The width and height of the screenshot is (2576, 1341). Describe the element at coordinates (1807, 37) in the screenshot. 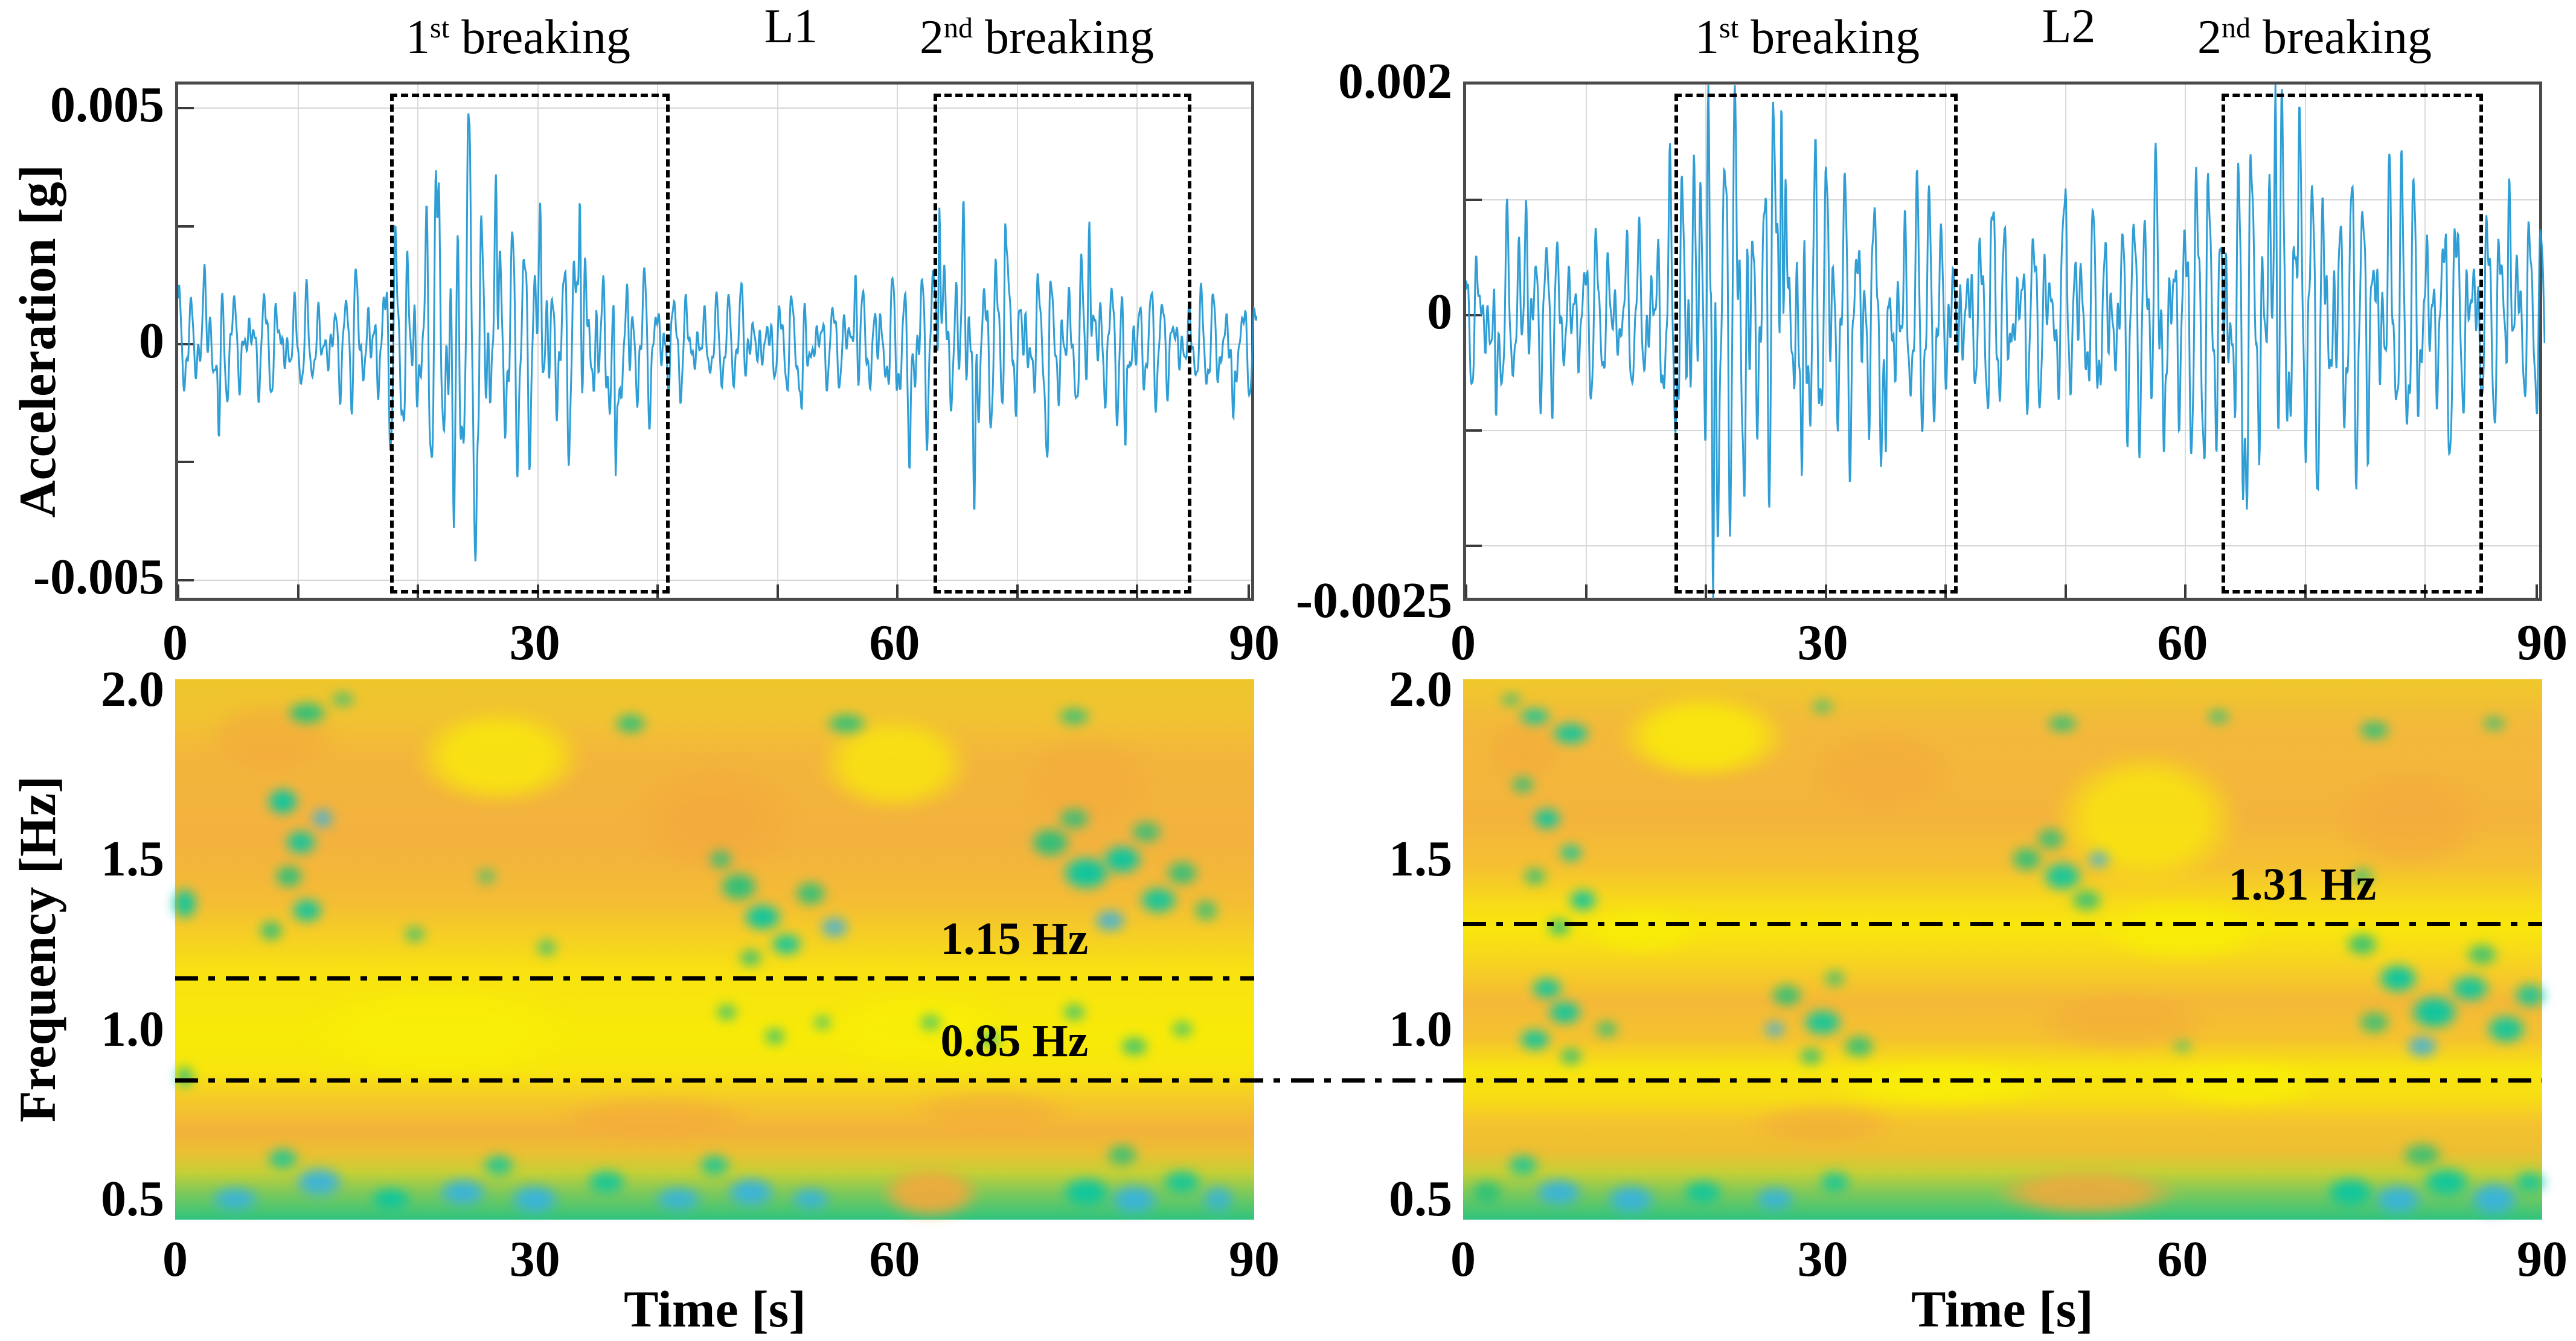

I see `annotation-first-breaking-right: 1st breaking` at that location.